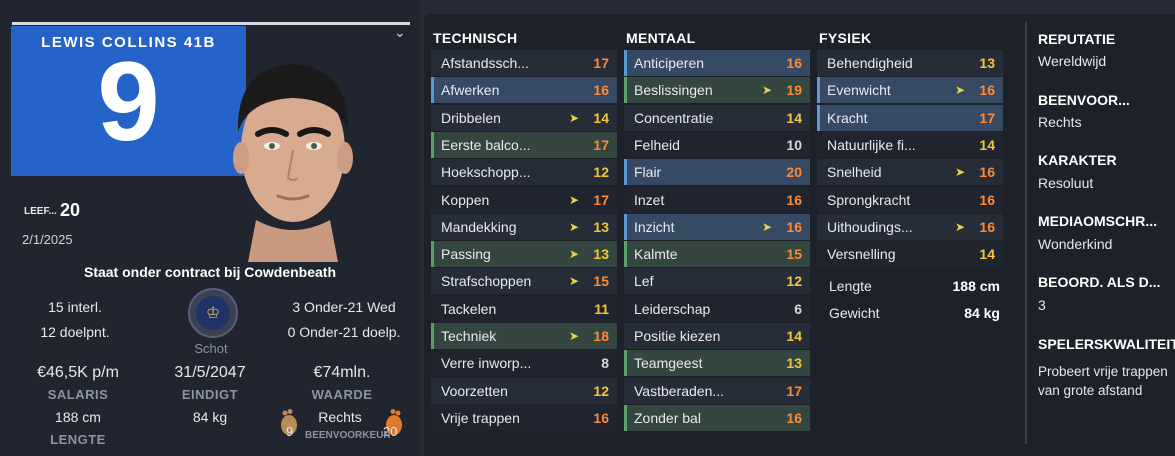 The height and width of the screenshot is (456, 1175). I want to click on attribute-name: Felheid, so click(657, 144).